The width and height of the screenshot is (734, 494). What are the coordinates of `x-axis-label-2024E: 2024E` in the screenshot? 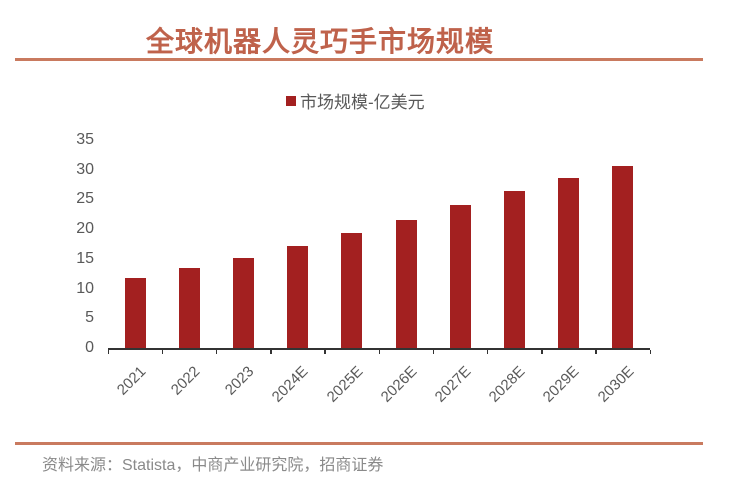 It's located at (290, 384).